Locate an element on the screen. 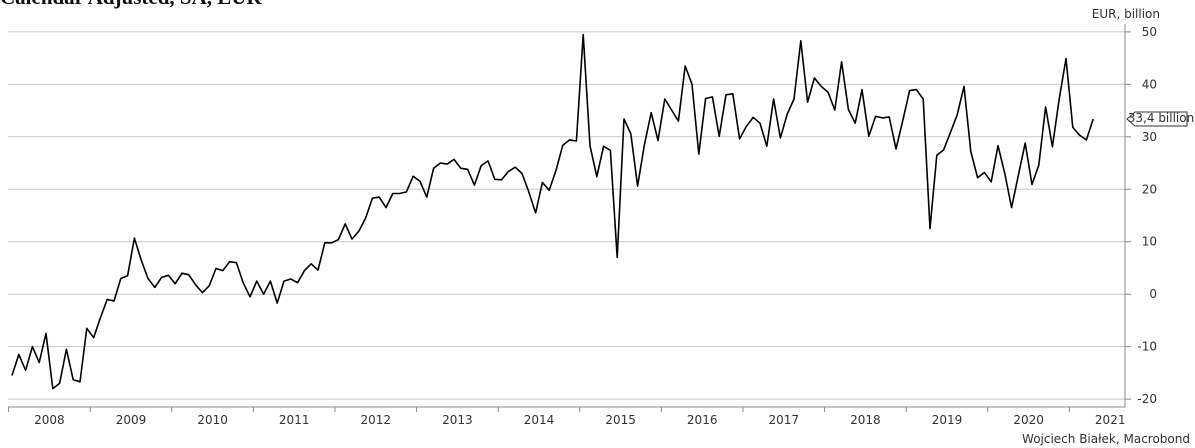 The width and height of the screenshot is (1195, 448). x-tick-label: 2019 is located at coordinates (947, 420).